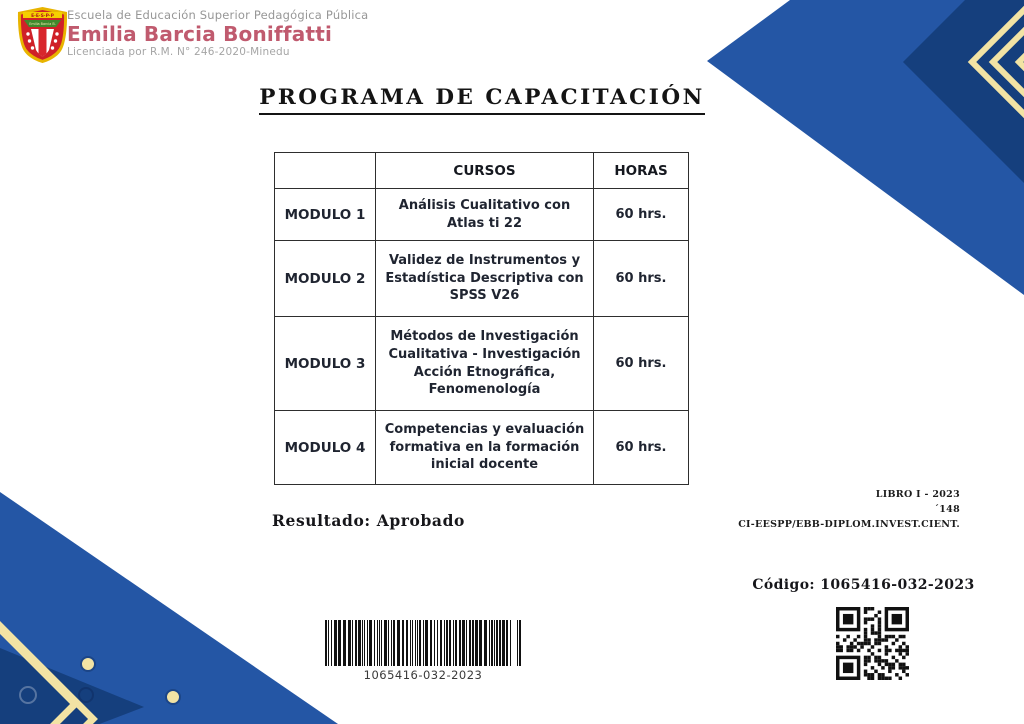 Image resolution: width=1024 pixels, height=724 pixels. I want to click on table-header-row: CURSOS HORAS, so click(481, 170).